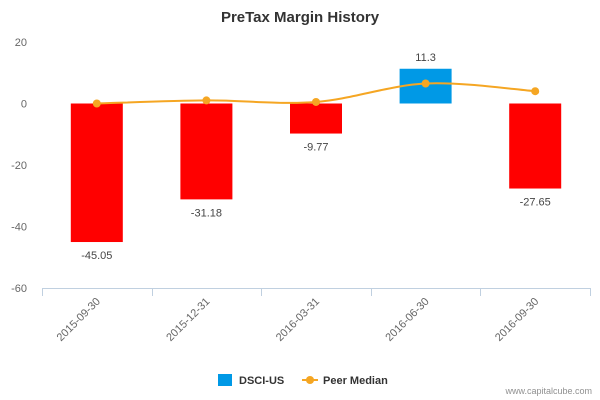  I want to click on x-tick-label: 2016-06-30, so click(407, 320).